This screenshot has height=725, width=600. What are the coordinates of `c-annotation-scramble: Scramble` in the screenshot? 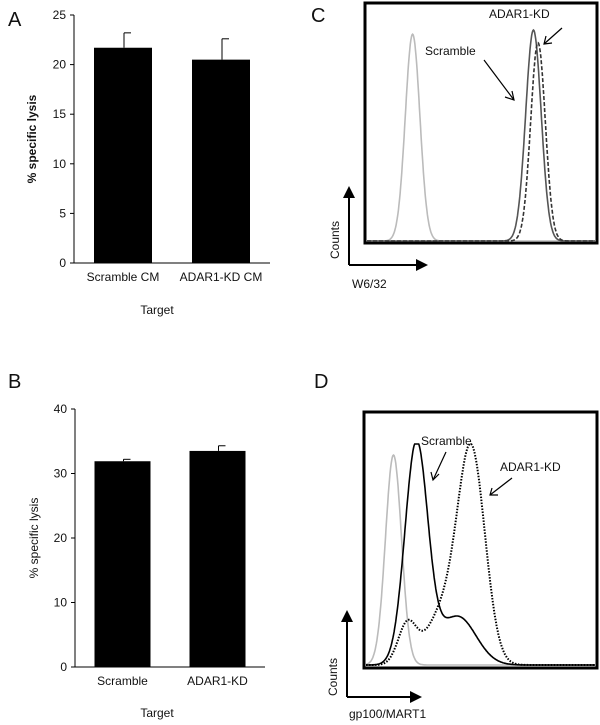 It's located at (450, 51).